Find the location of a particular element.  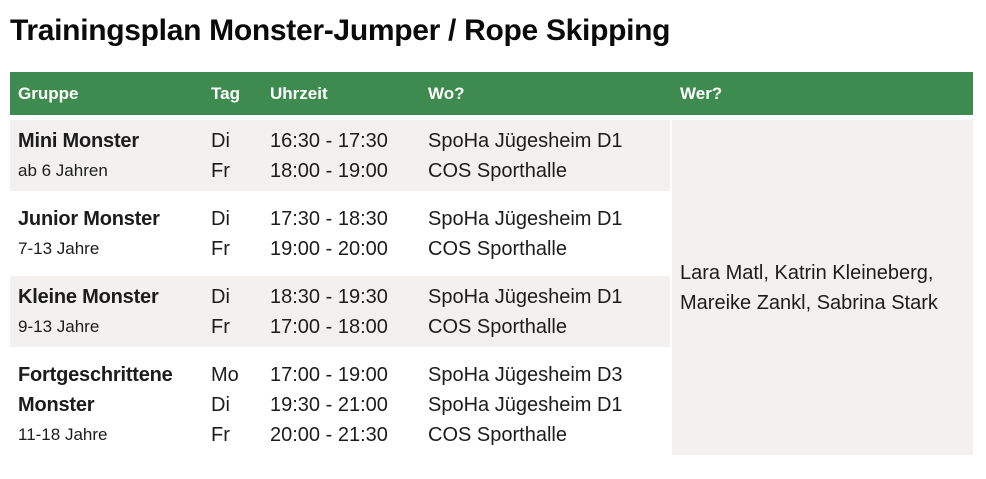

session-time: 17:30 - 18:30 is located at coordinates (329, 219).